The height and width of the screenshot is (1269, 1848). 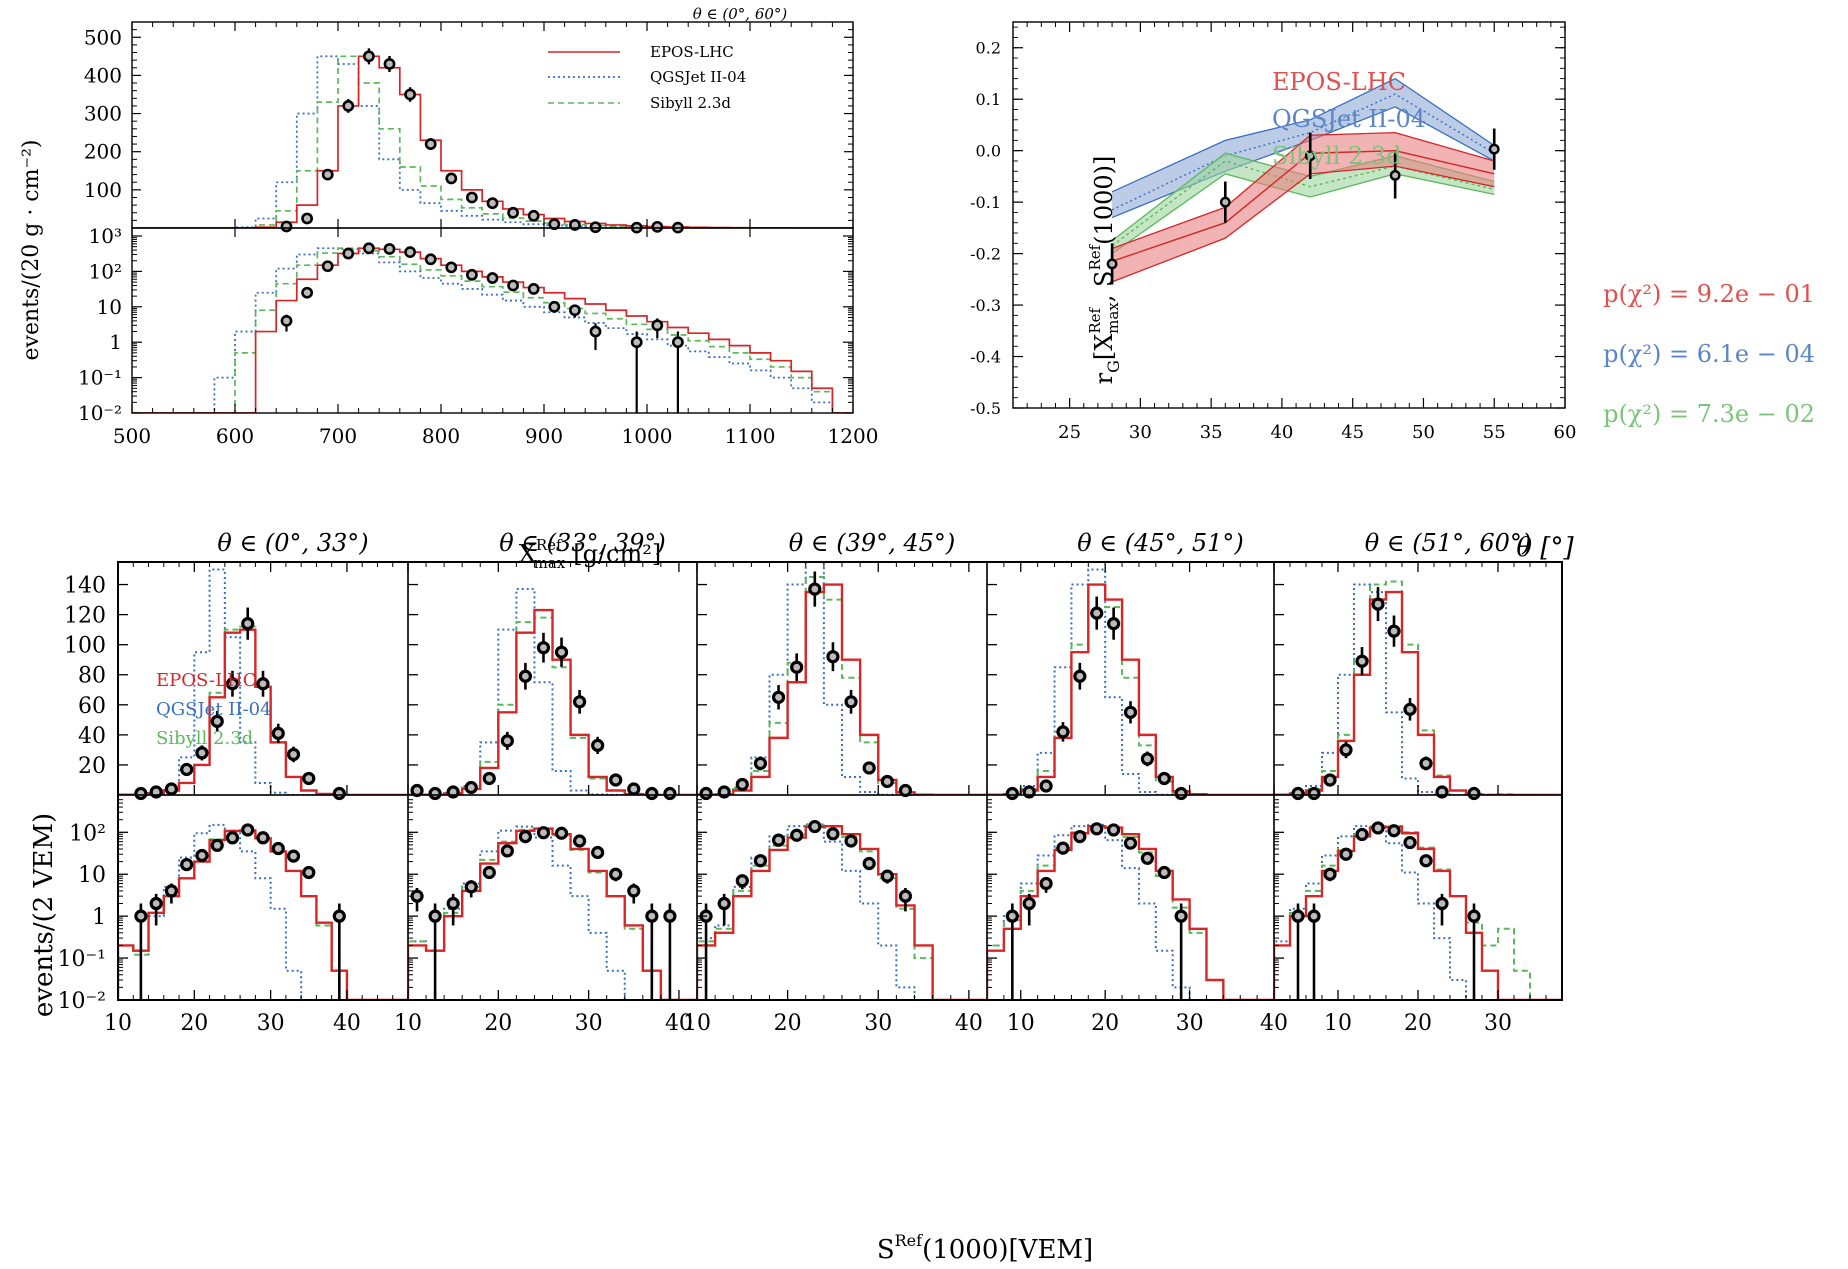 What do you see at coordinates (1112, 264) in the screenshot?
I see `rg-data-point` at bounding box center [1112, 264].